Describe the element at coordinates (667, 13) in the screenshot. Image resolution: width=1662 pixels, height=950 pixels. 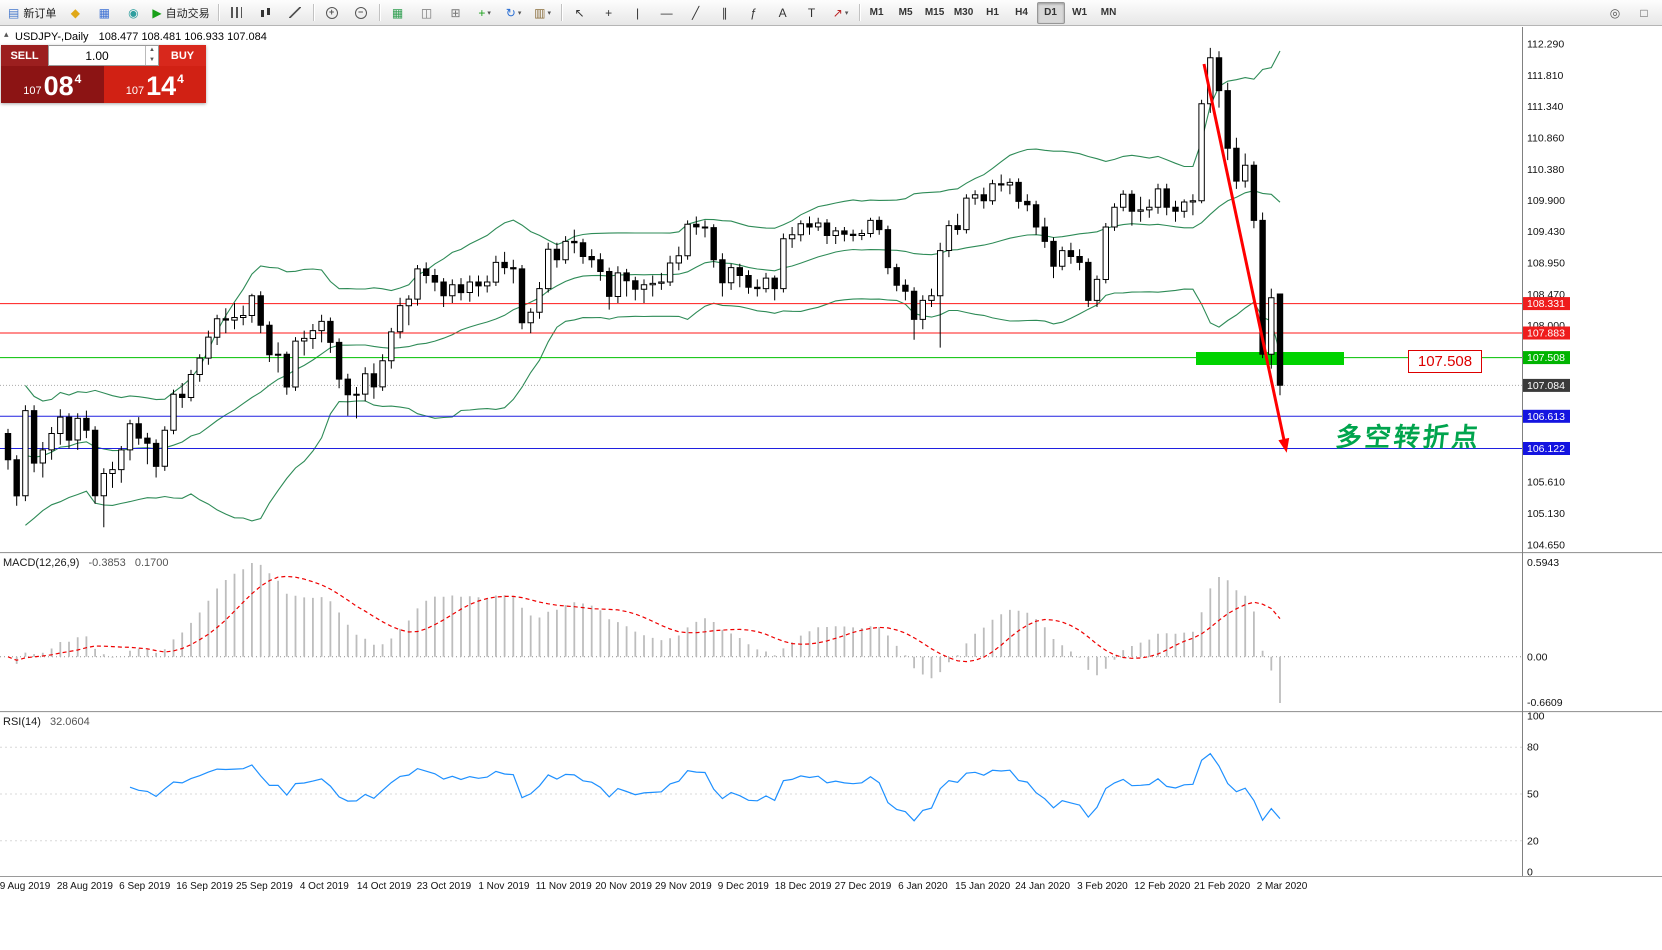
I see `horizontal-line-button: —` at that location.